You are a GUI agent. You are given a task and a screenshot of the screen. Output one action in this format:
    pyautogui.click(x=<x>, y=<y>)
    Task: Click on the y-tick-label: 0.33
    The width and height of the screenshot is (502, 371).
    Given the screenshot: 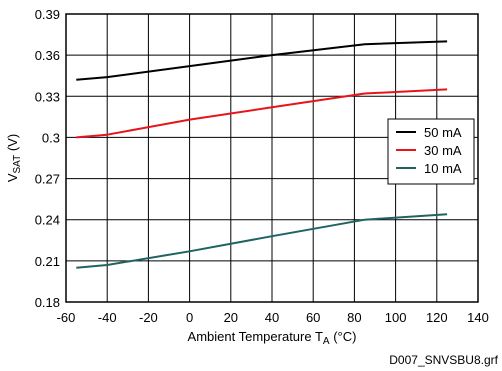 What is the action you would take?
    pyautogui.click(x=47, y=96)
    